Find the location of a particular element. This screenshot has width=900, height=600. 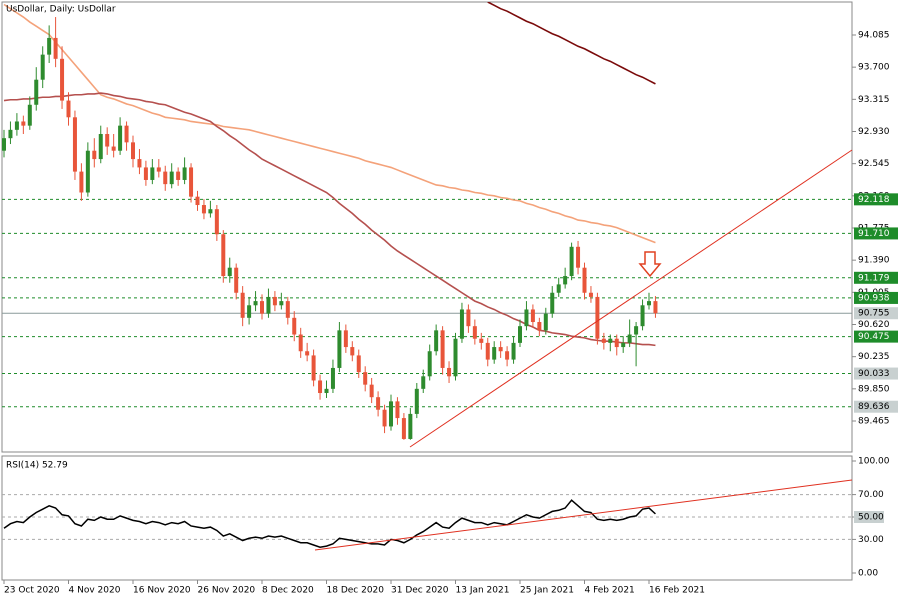

chart-title: UsDollar, Daily: UsDollar is located at coordinates (61, 10).